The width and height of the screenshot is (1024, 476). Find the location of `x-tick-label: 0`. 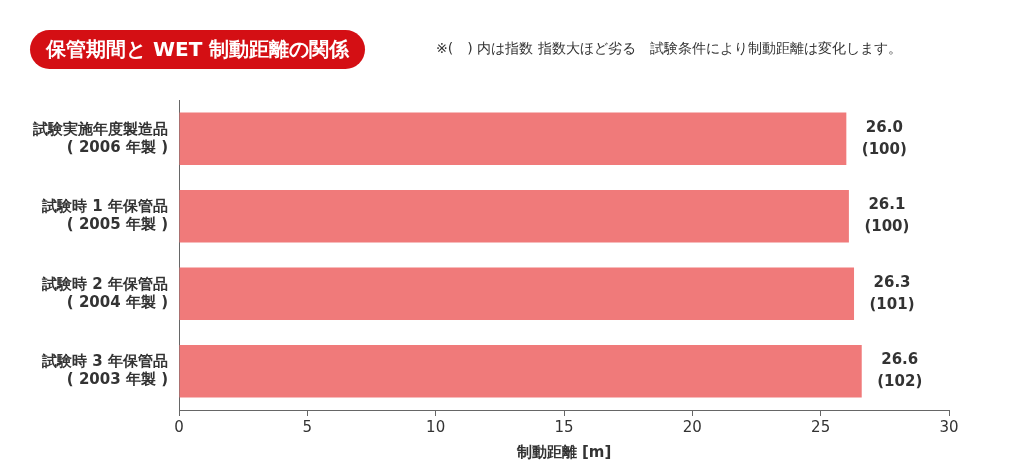

x-tick-label: 0 is located at coordinates (179, 426).